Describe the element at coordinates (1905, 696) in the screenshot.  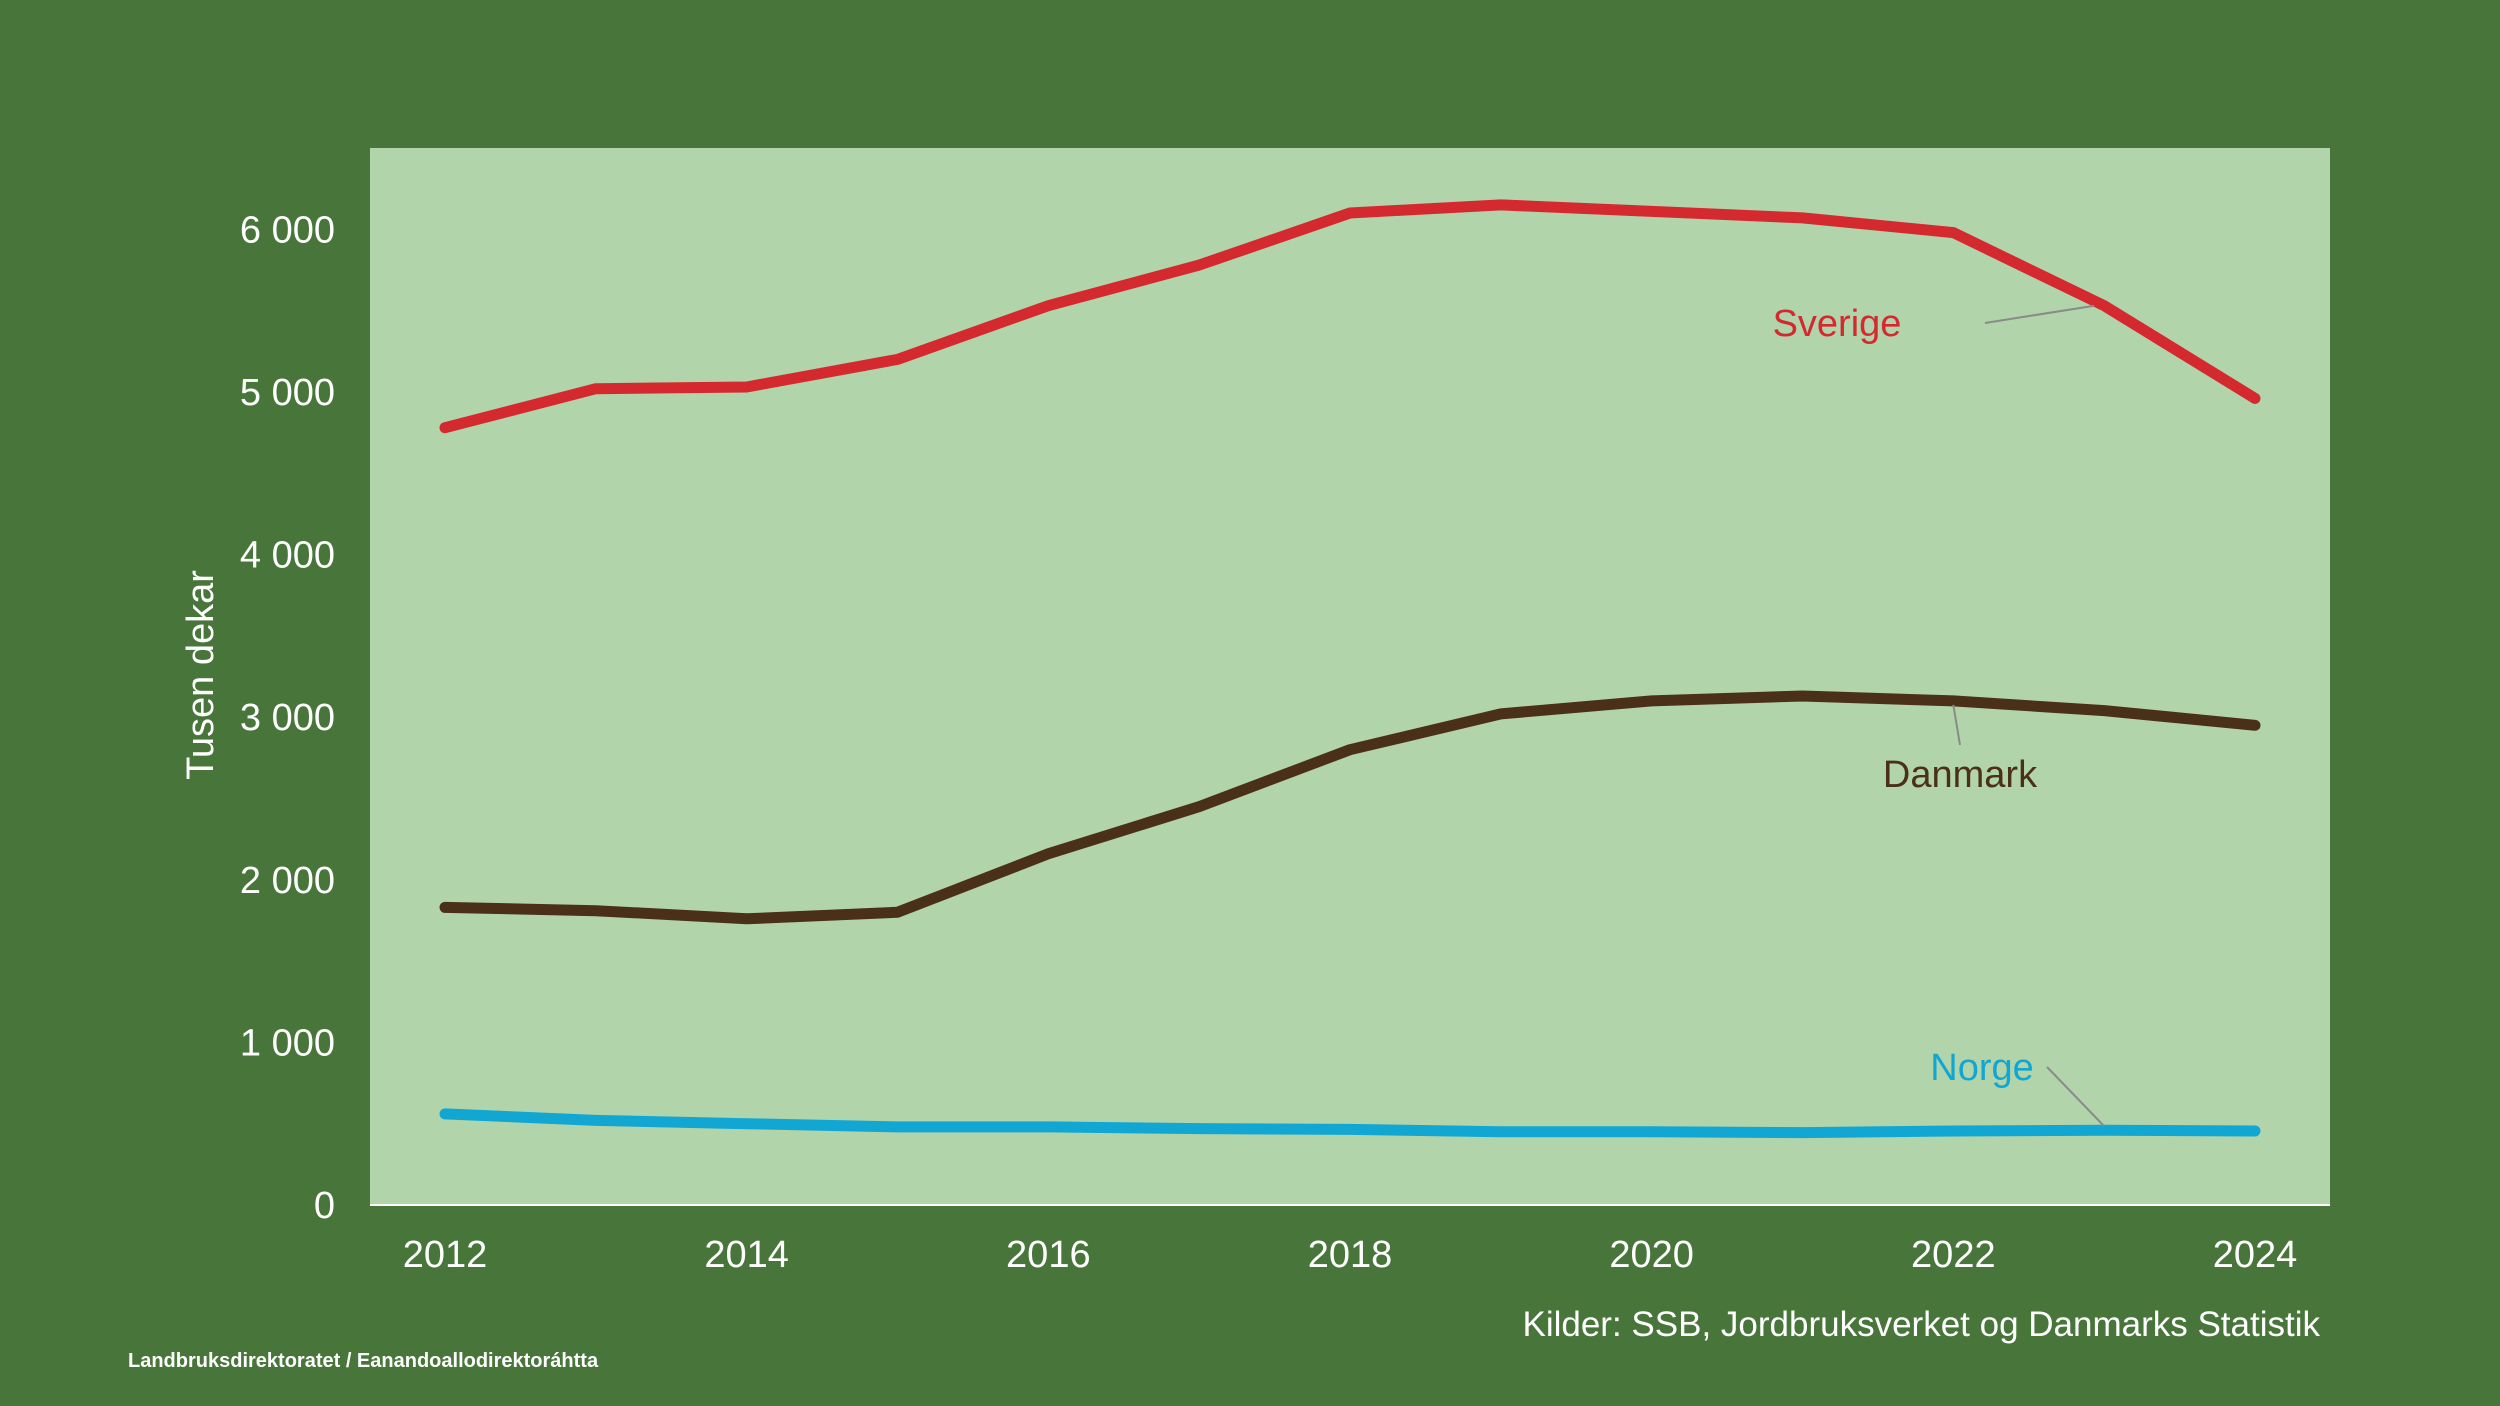
I see `series-labels: Sverige Danmark Norge` at that location.